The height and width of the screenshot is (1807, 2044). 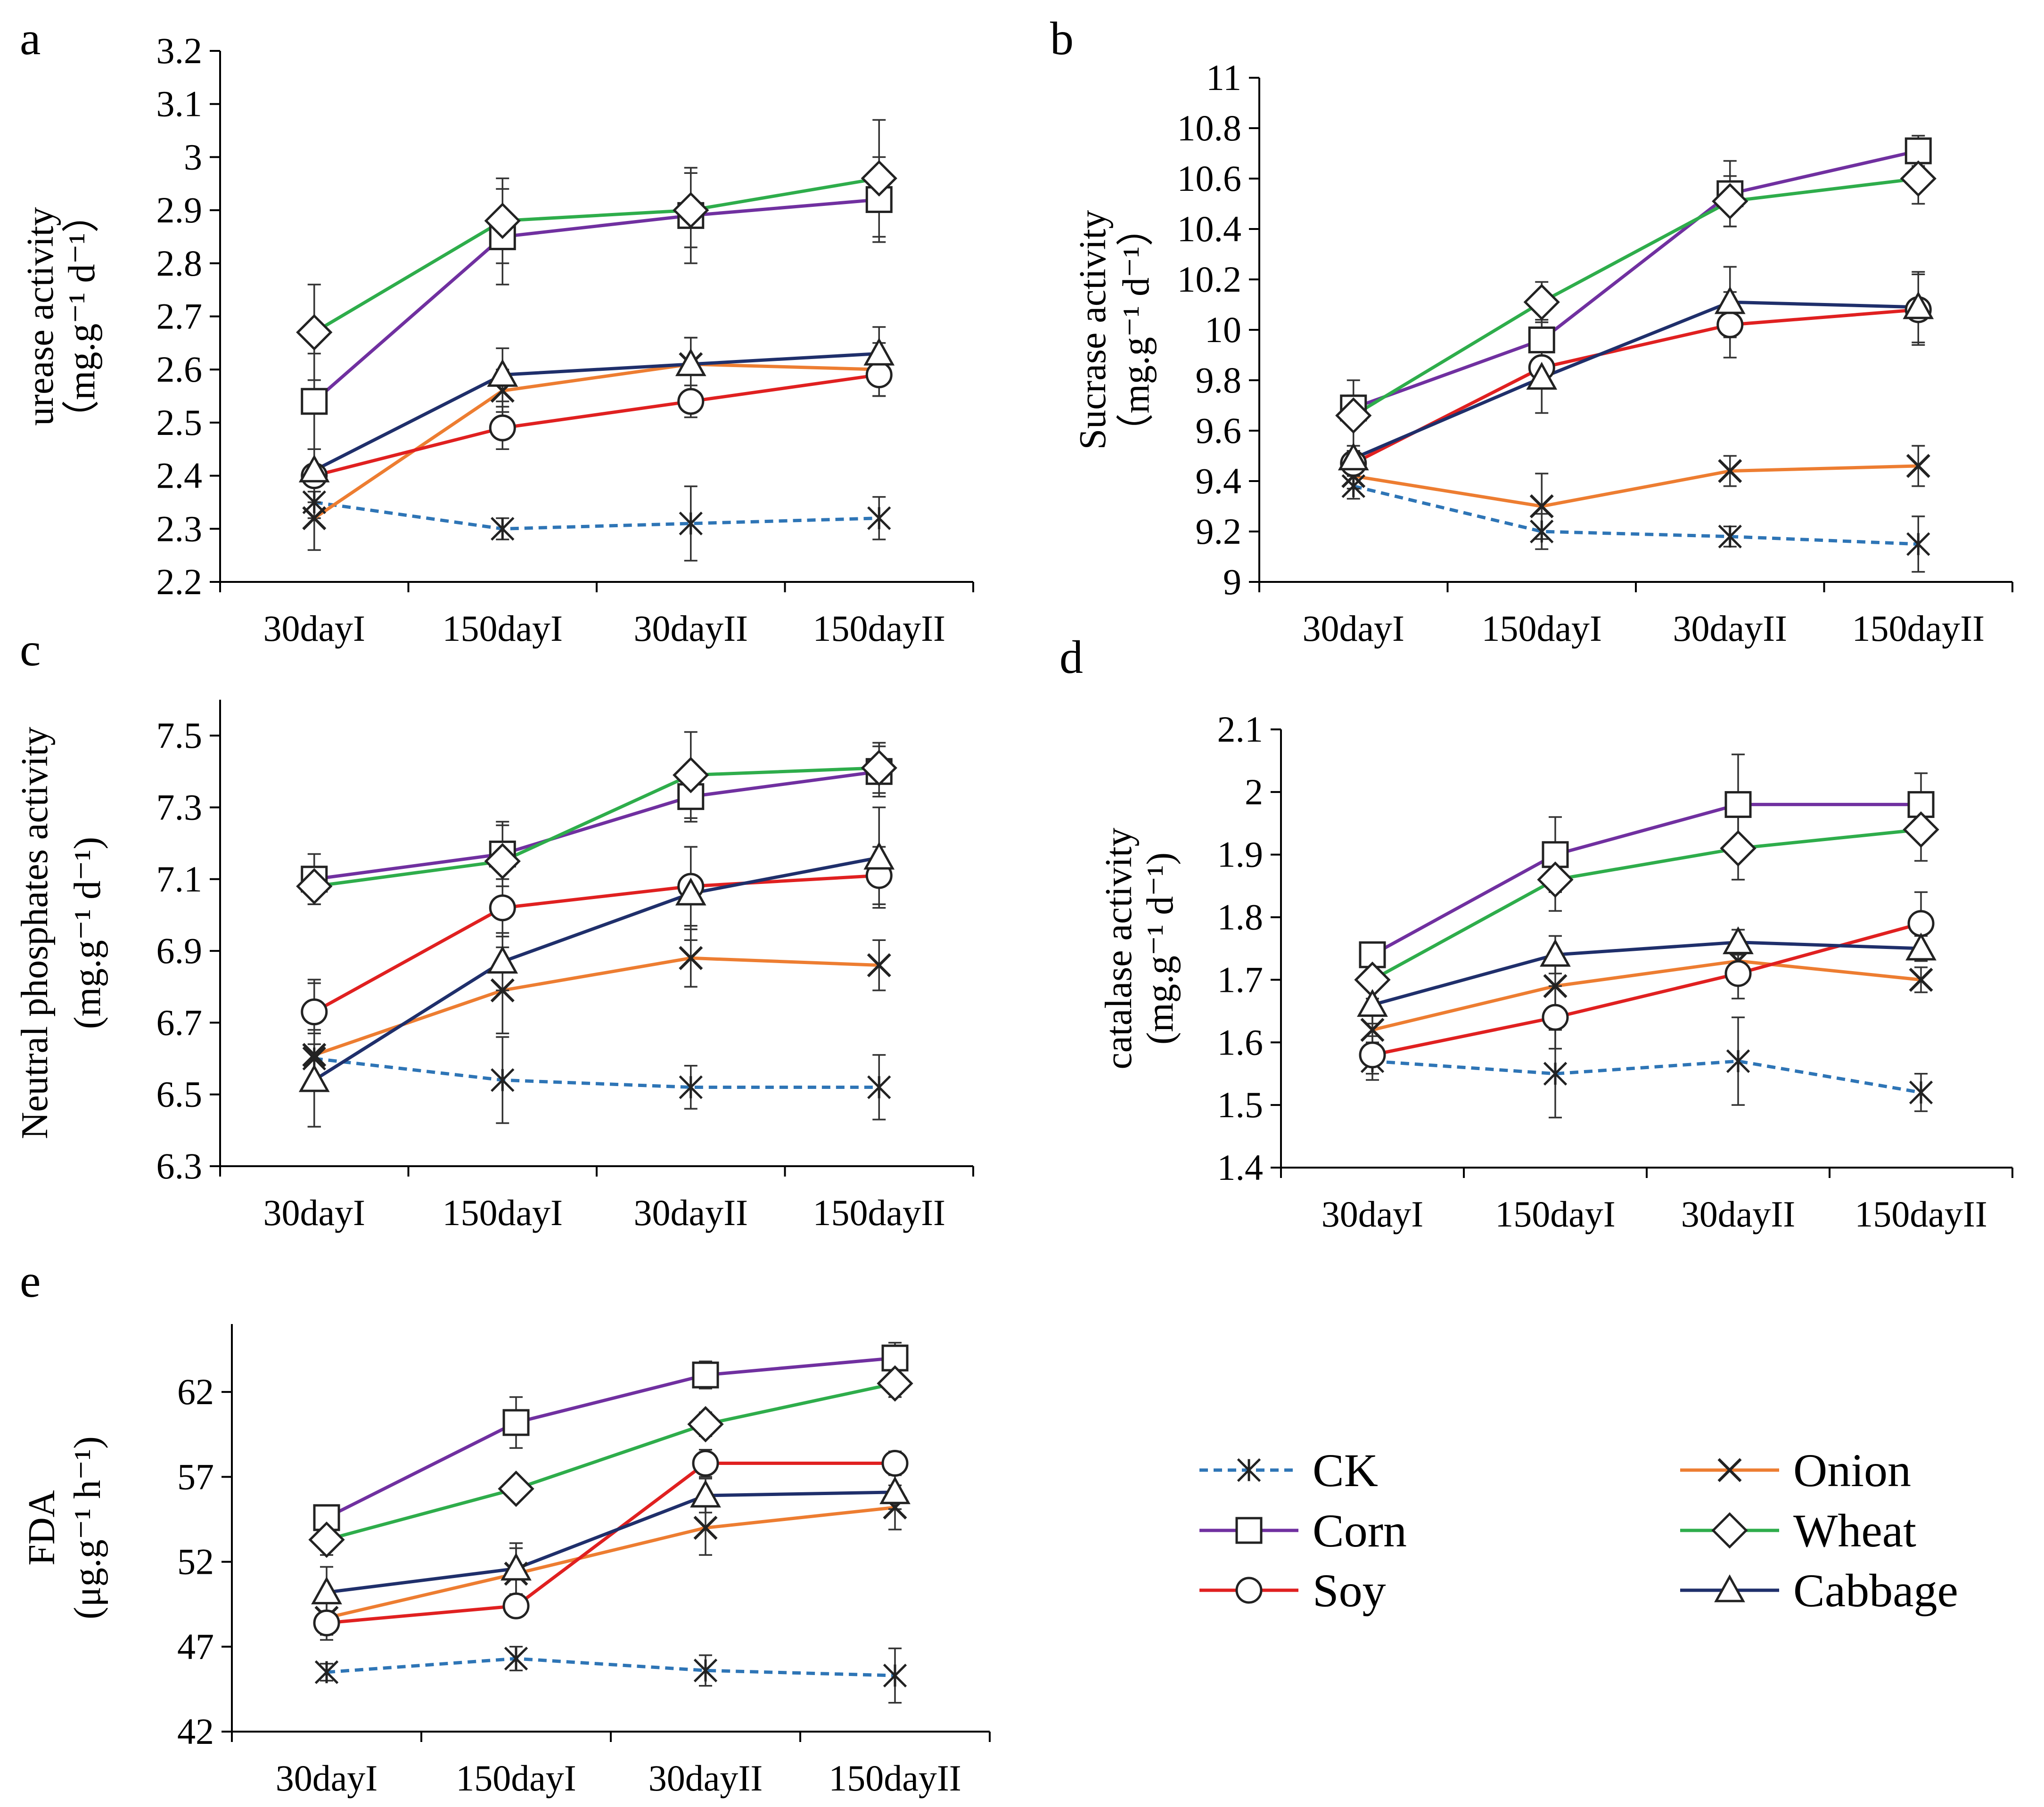 I want to click on y-tick-label: 2.6, so click(x=179, y=370).